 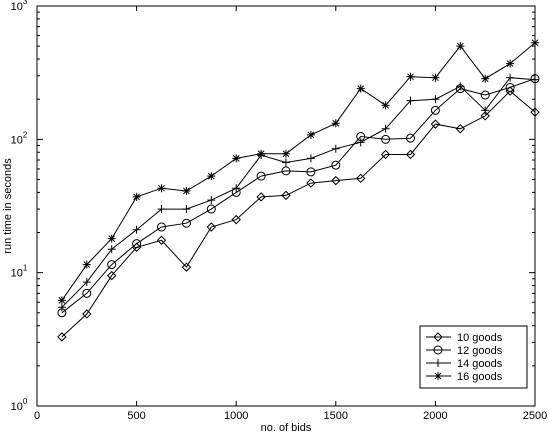 I want to click on y-axis-label: run time in seconds, so click(x=8, y=206).